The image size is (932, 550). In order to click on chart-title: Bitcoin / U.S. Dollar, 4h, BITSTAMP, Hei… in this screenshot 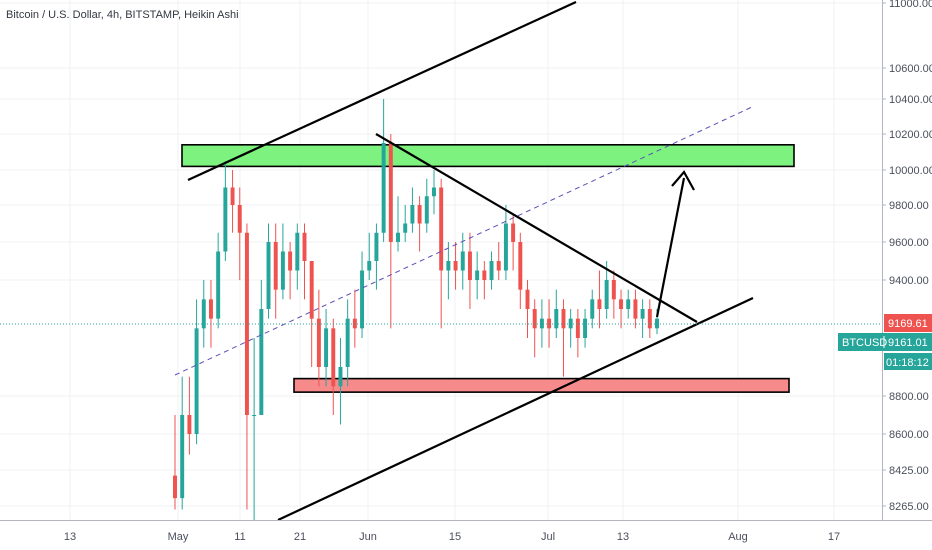, I will do `click(122, 15)`.